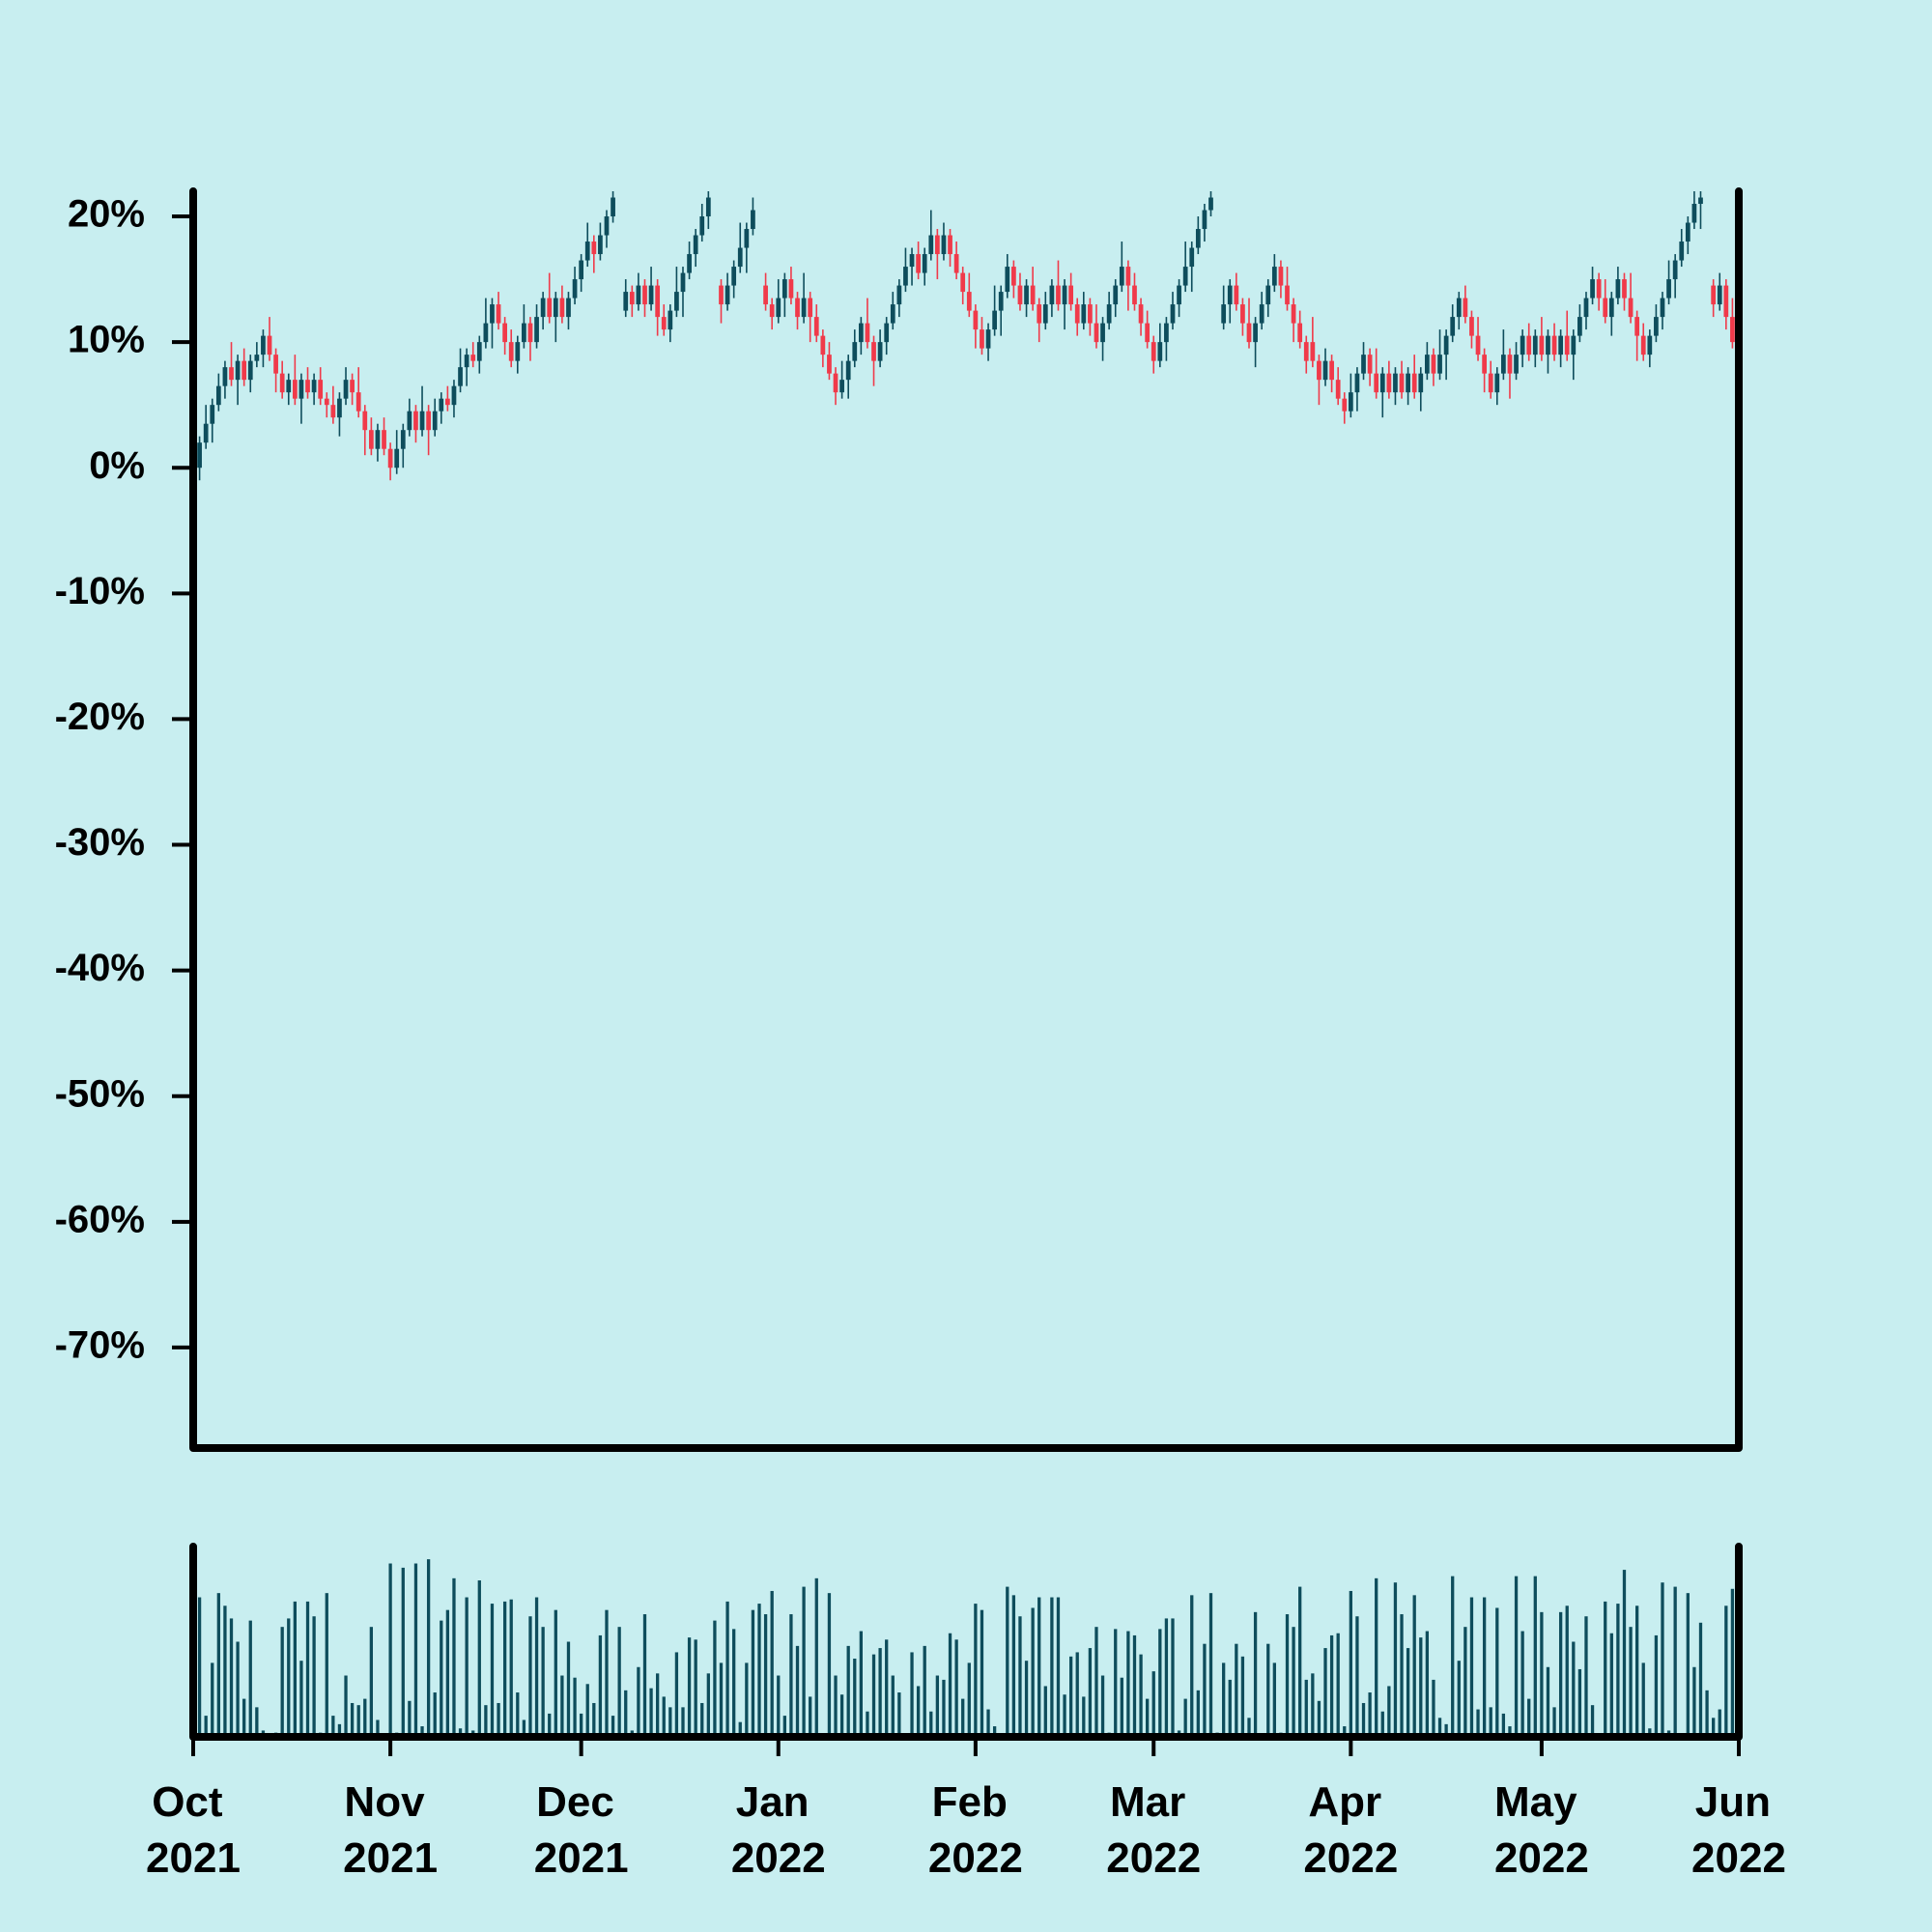 Image resolution: width=1932 pixels, height=1932 pixels. What do you see at coordinates (106, 340) in the screenshot?
I see `y-tick-label: 10%` at bounding box center [106, 340].